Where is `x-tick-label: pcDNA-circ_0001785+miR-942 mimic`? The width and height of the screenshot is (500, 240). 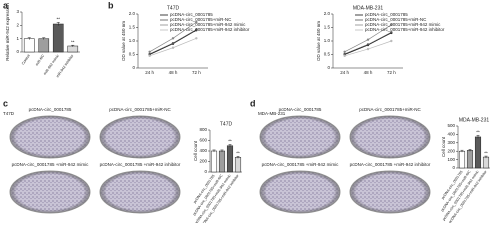
x-tick-label: pcDNA-circ_0001785+miR-942 mimic is located at coordinates (461, 196).